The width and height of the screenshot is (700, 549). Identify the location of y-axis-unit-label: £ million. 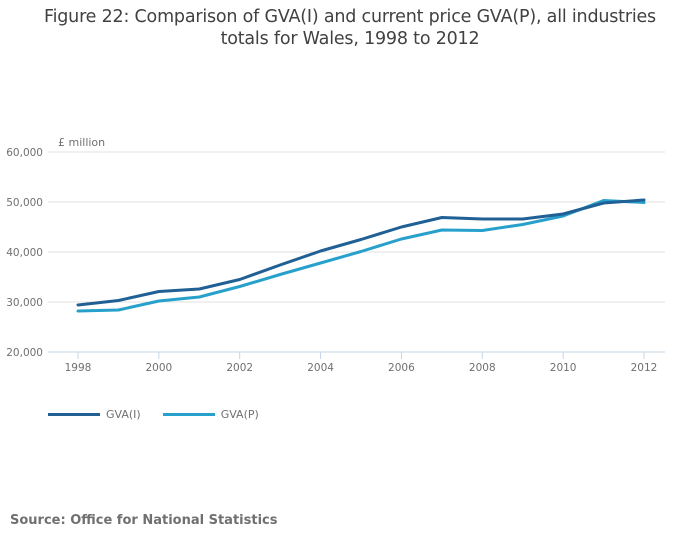
(81, 142).